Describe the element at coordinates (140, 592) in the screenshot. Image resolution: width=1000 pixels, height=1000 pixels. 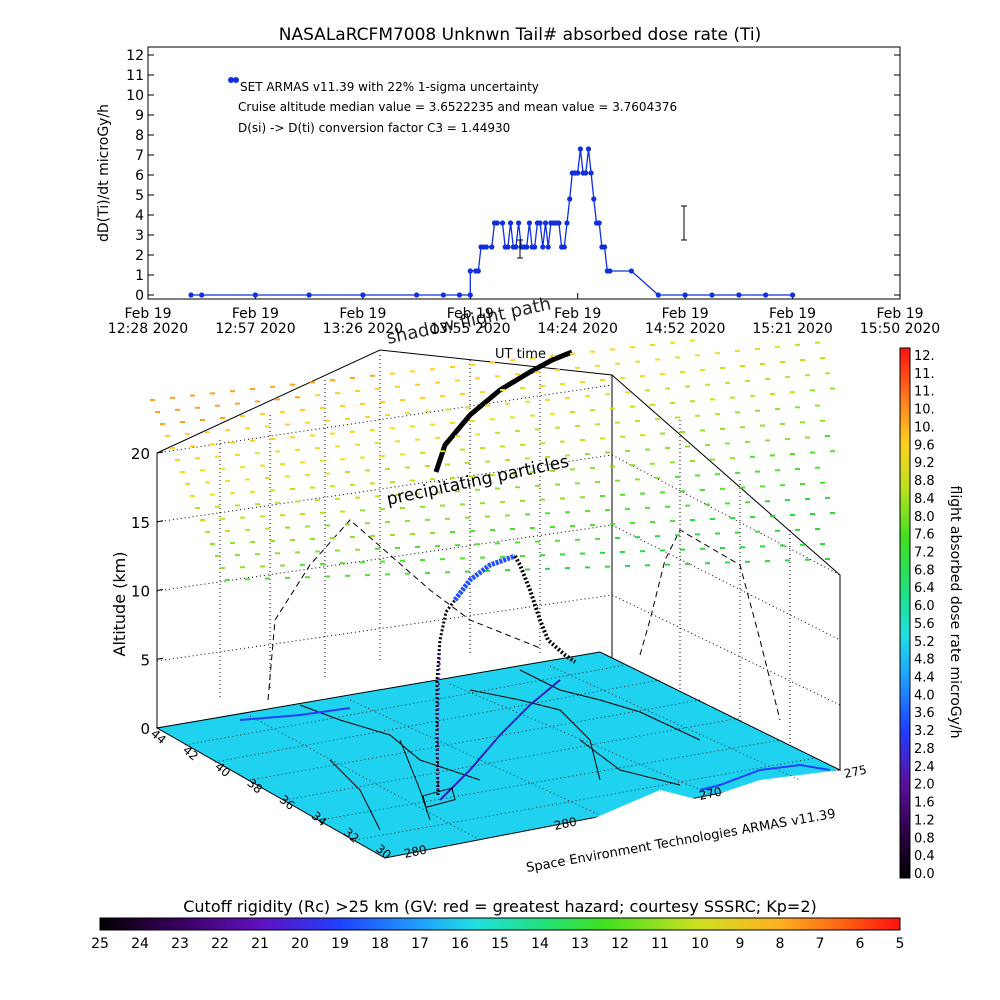
I see `z-tick-label: 10` at that location.